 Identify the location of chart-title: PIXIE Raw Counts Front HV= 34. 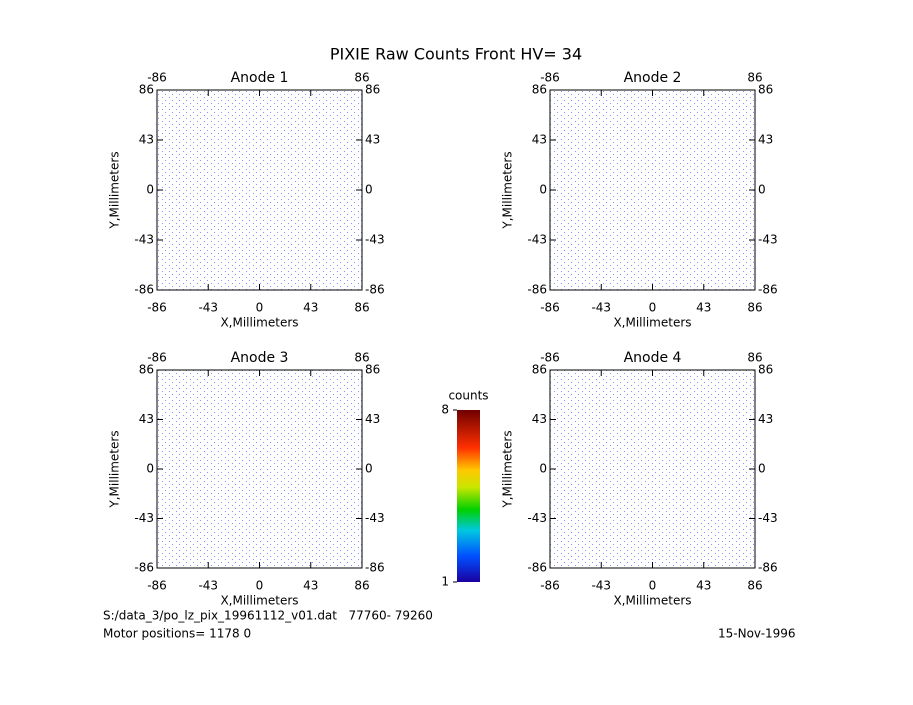
(456, 54).